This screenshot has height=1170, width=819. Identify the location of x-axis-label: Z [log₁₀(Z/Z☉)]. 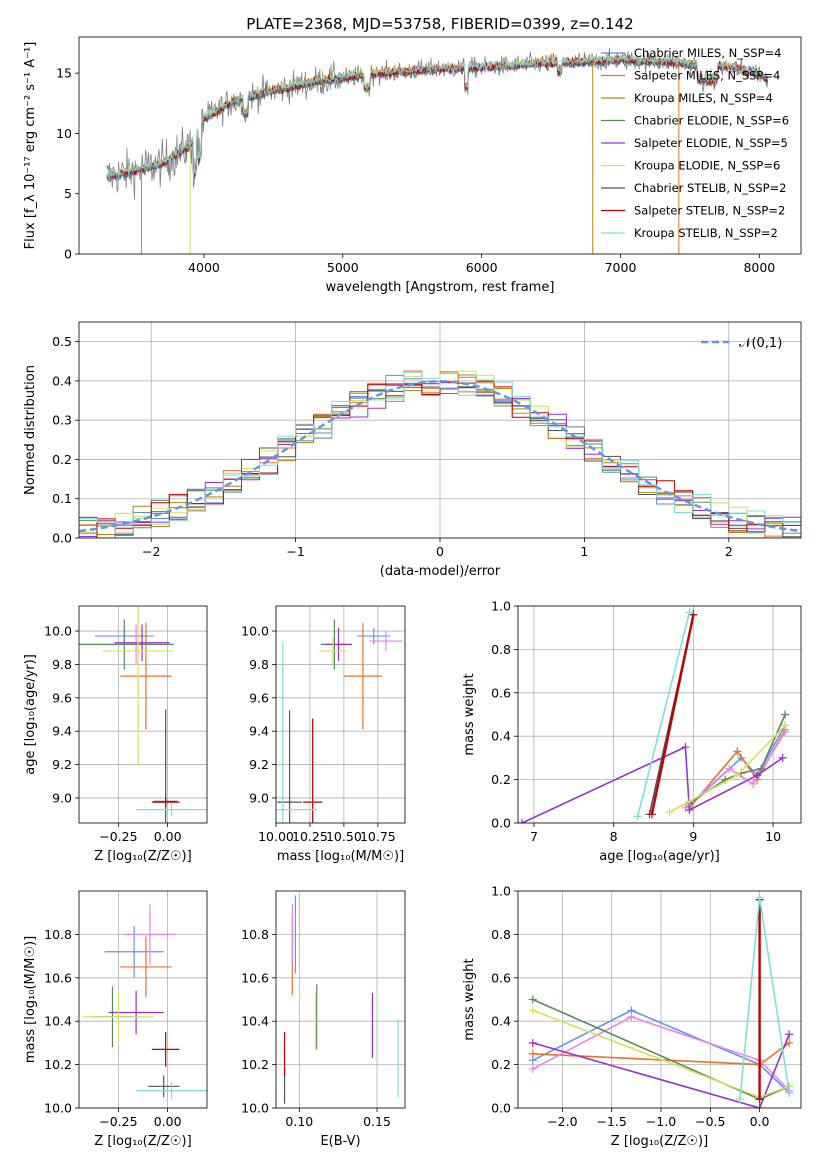
(142, 856).